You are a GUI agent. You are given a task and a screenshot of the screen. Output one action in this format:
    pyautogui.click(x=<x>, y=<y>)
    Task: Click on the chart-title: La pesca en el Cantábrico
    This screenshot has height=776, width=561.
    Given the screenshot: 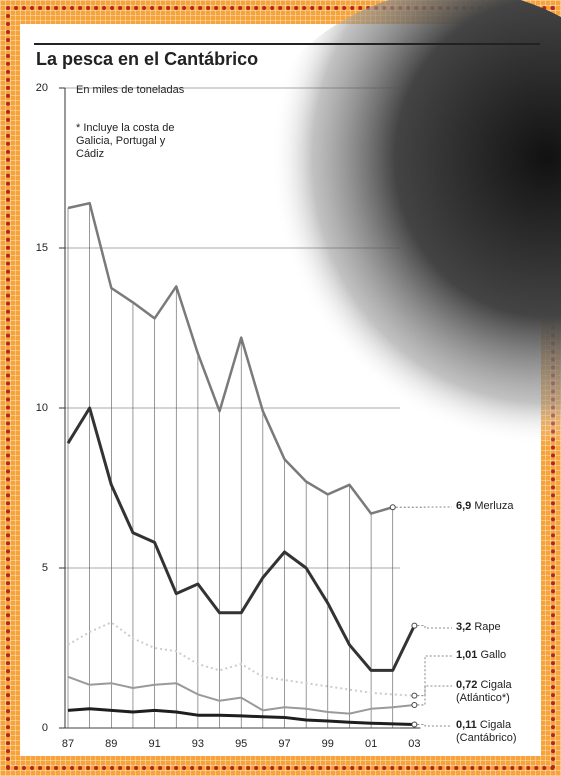 What is the action you would take?
    pyautogui.click(x=147, y=59)
    